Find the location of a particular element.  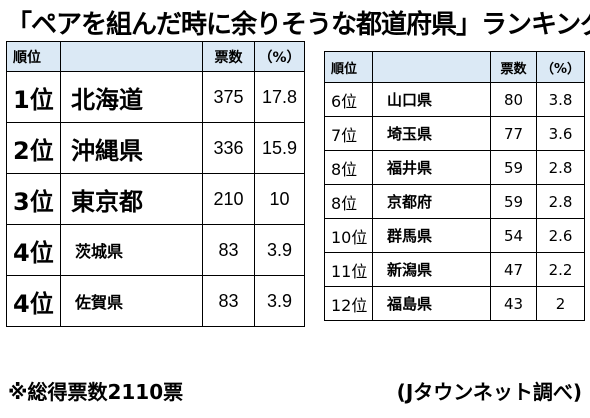

table-row: 4位 茨城県 83 3.9 is located at coordinates (155, 250).